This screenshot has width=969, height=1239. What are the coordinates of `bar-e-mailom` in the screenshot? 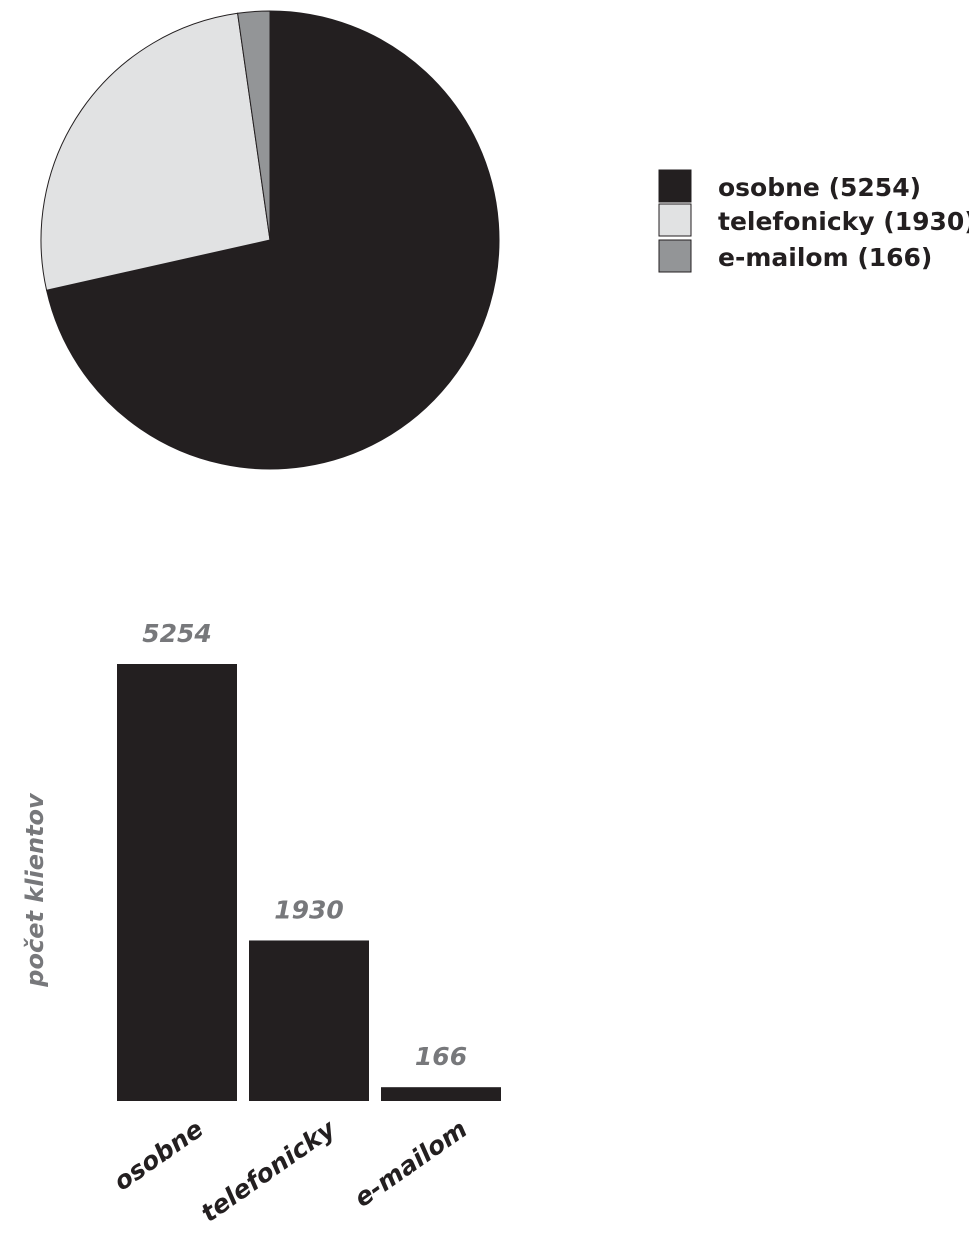 It's located at (441, 1094).